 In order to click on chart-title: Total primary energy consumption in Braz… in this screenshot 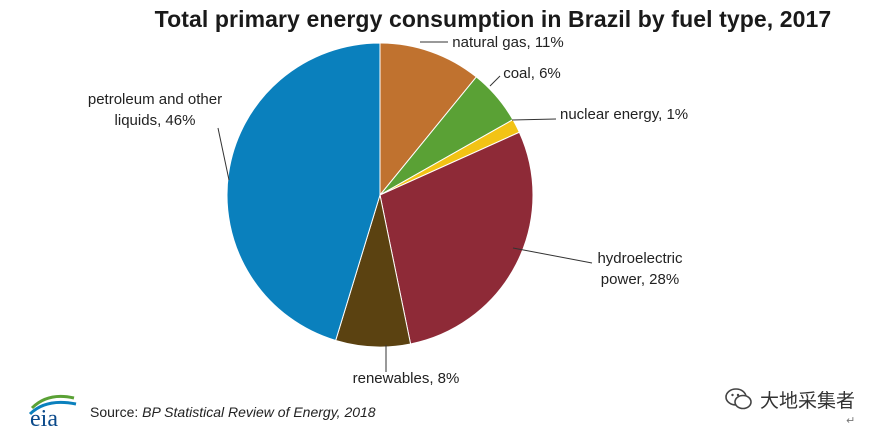, I will do `click(493, 19)`.